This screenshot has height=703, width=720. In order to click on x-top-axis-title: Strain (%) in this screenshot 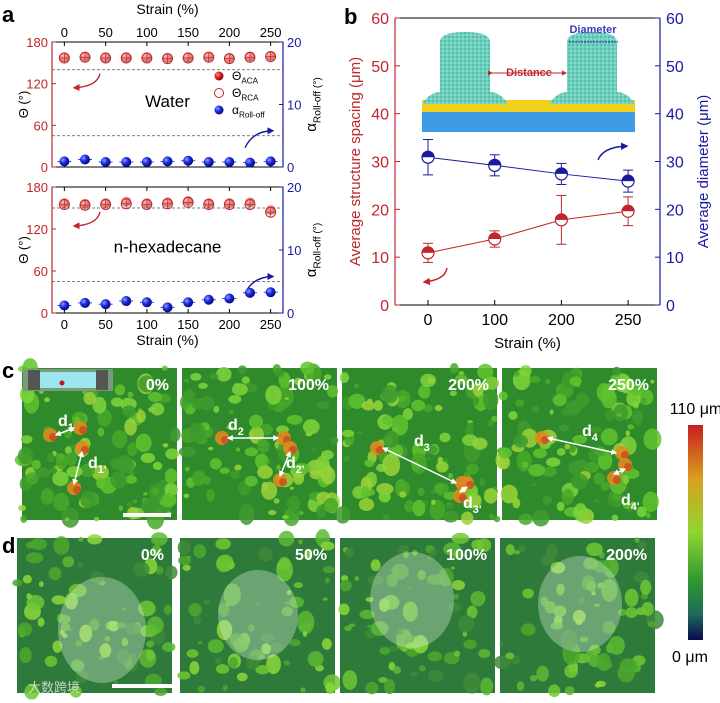, I will do `click(167, 9)`.